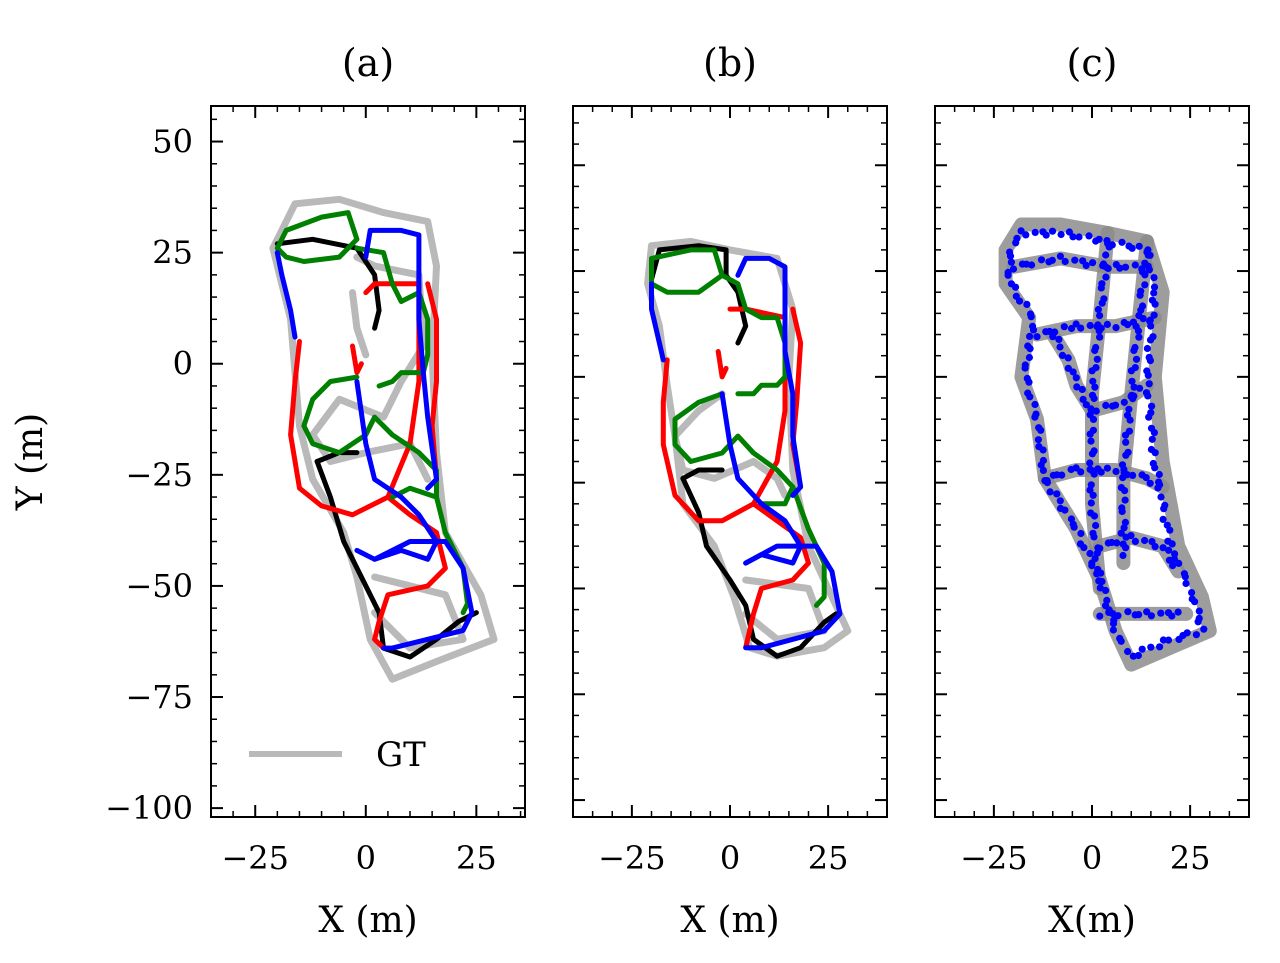  What do you see at coordinates (994, 858) in the screenshot?
I see `x-tick-label: −25` at bounding box center [994, 858].